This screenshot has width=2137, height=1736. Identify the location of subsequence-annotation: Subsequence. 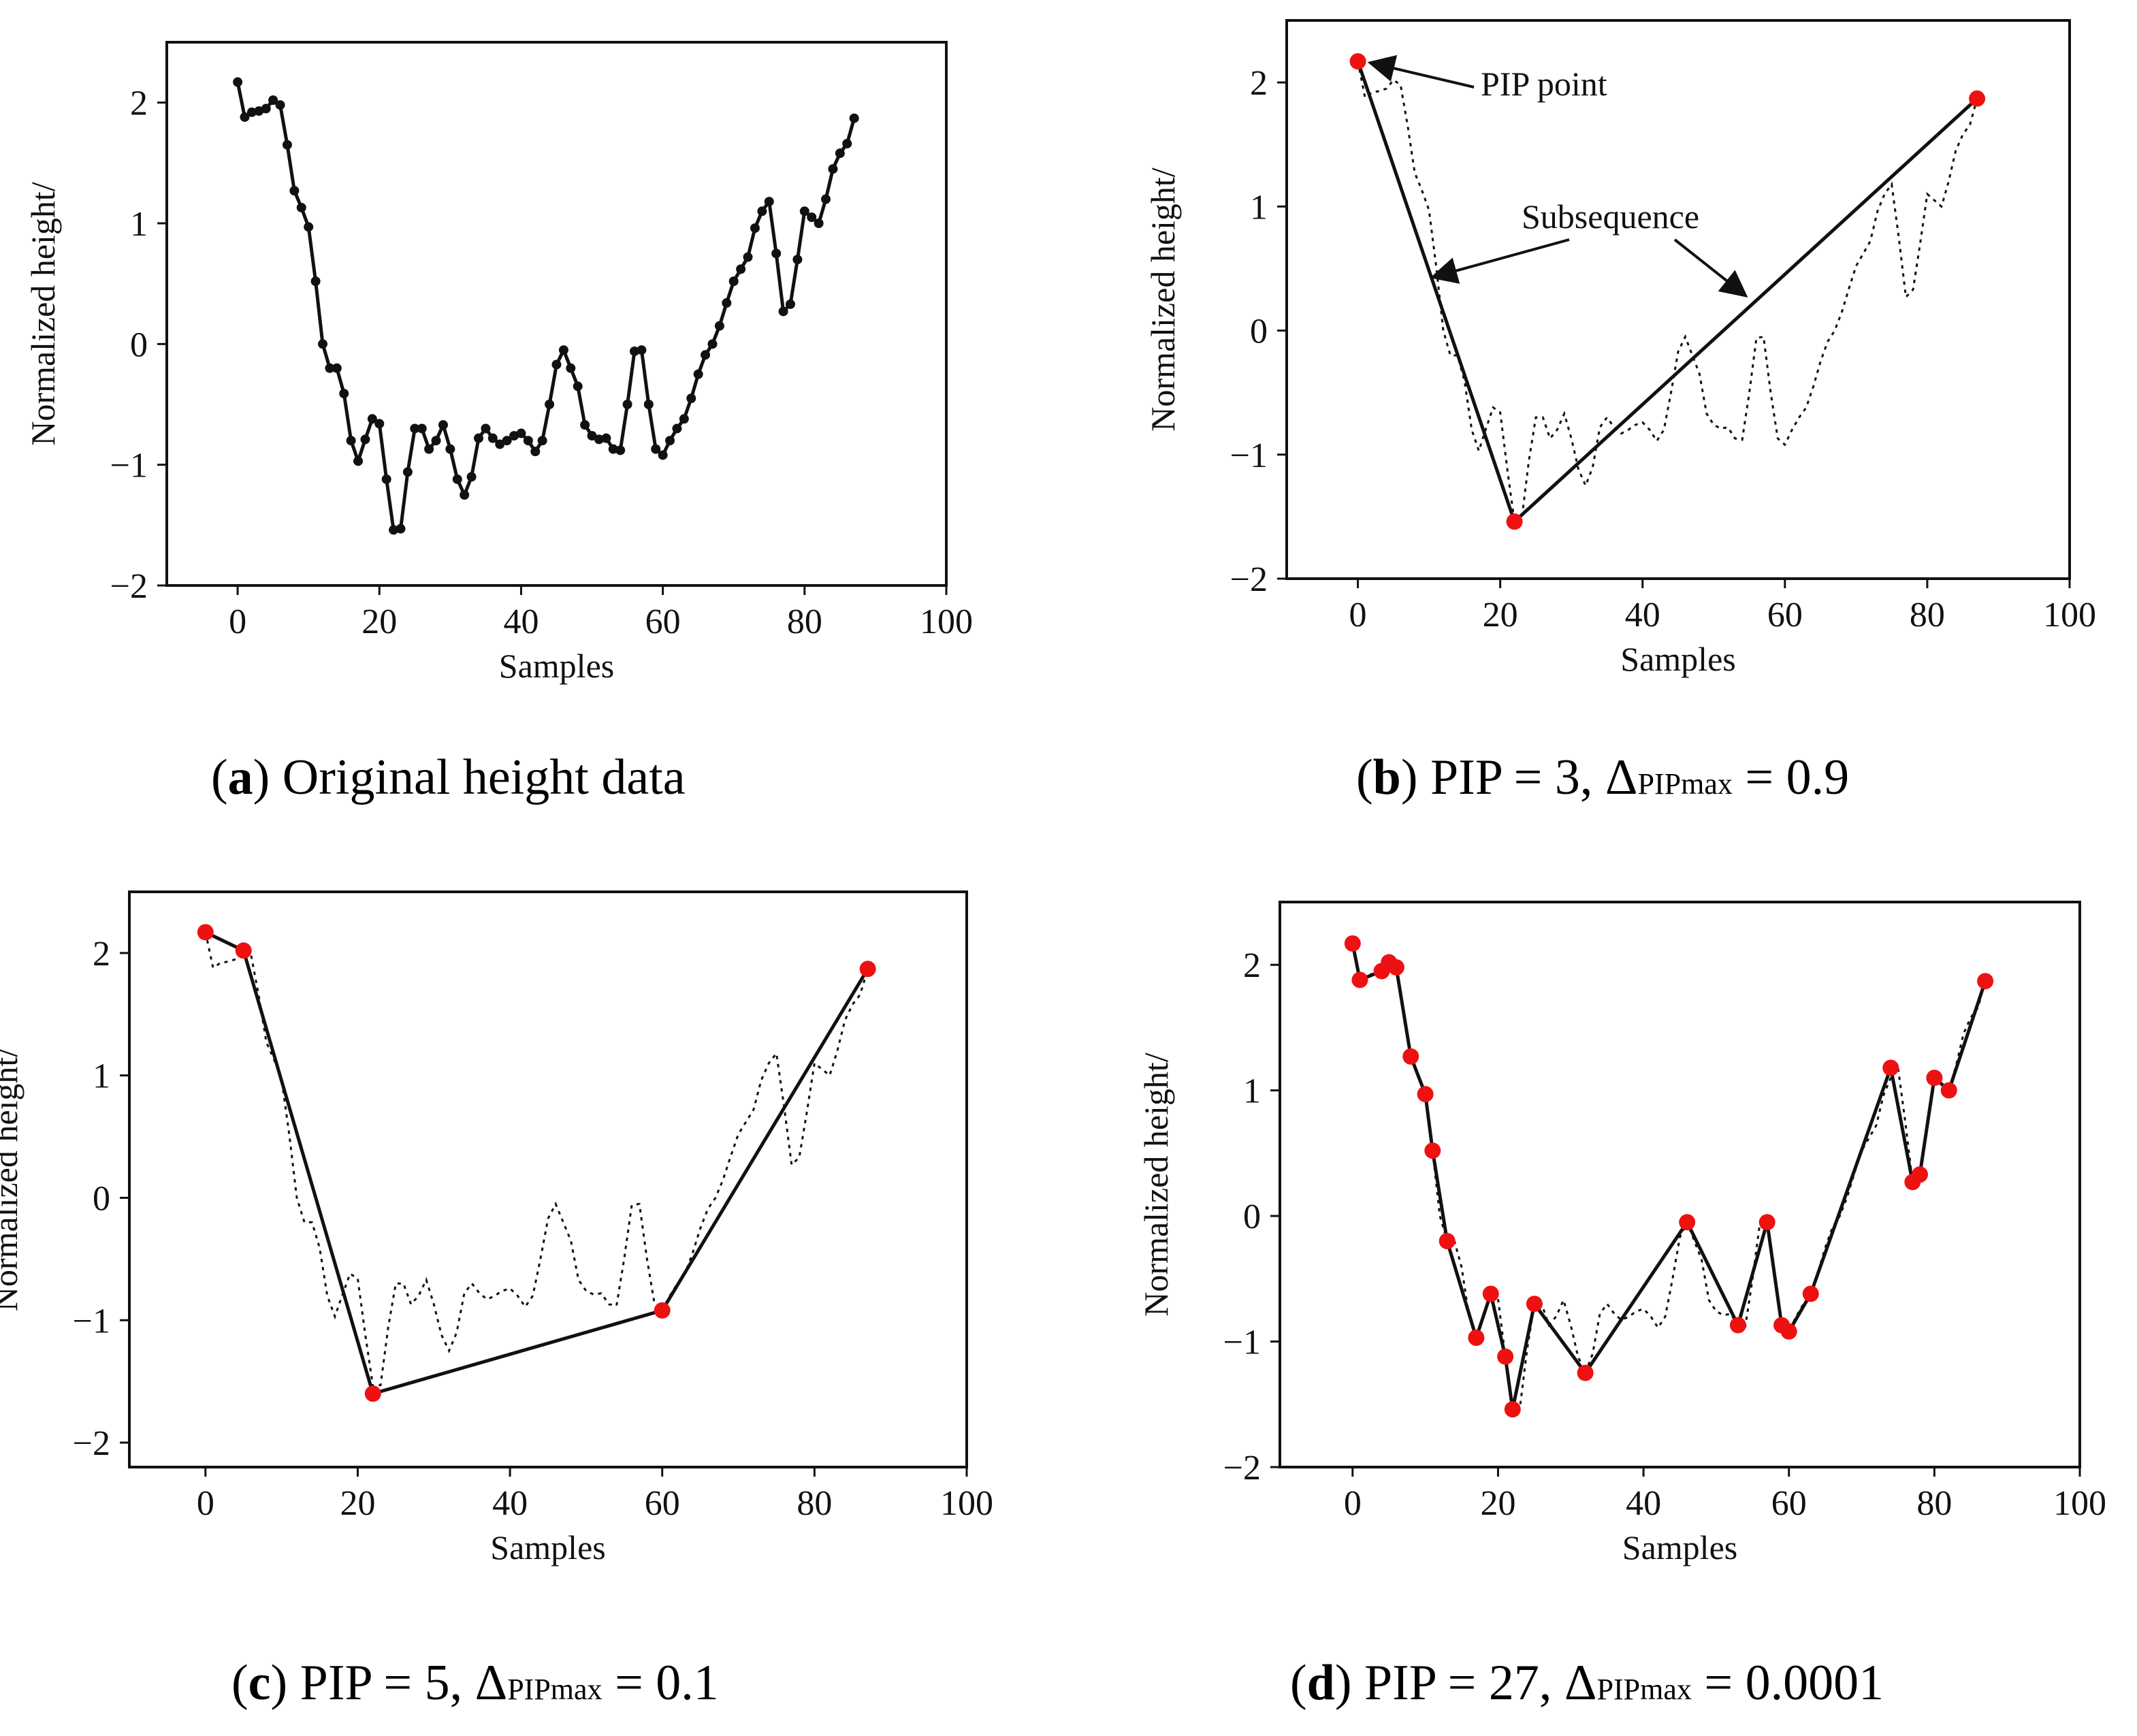
(1610, 216).